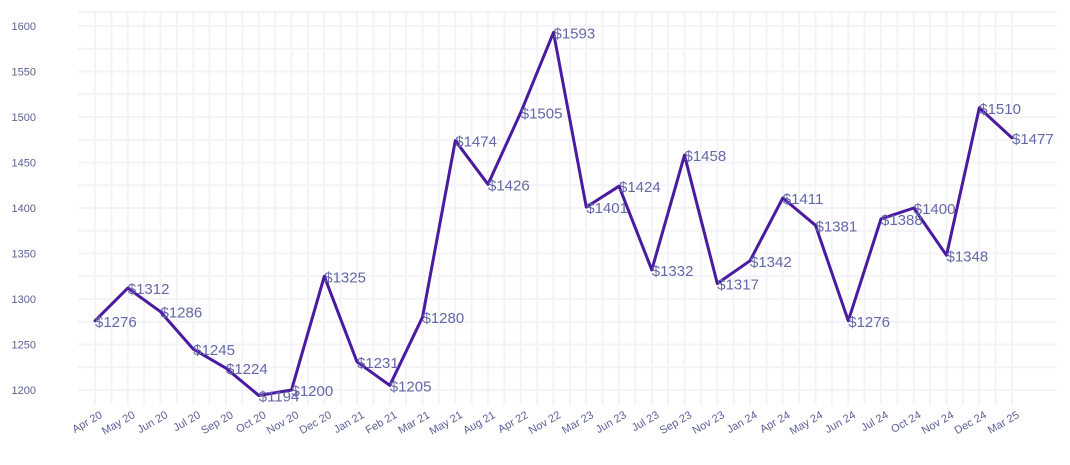 The image size is (1070, 465). Describe the element at coordinates (645, 421) in the screenshot. I see `x-tick-label: Jul 23` at that location.